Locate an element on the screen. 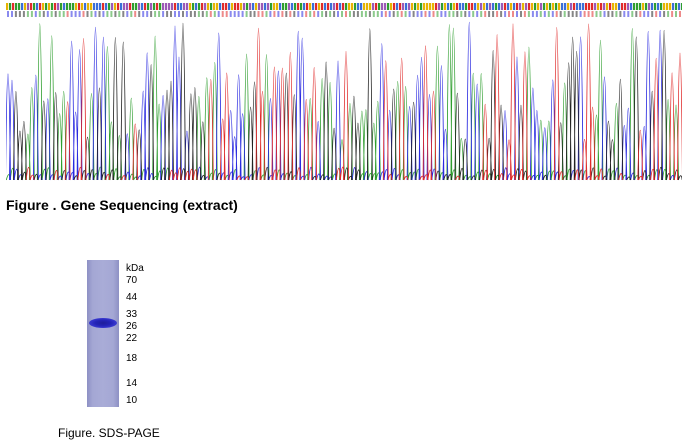  gel-lane is located at coordinates (103, 333).